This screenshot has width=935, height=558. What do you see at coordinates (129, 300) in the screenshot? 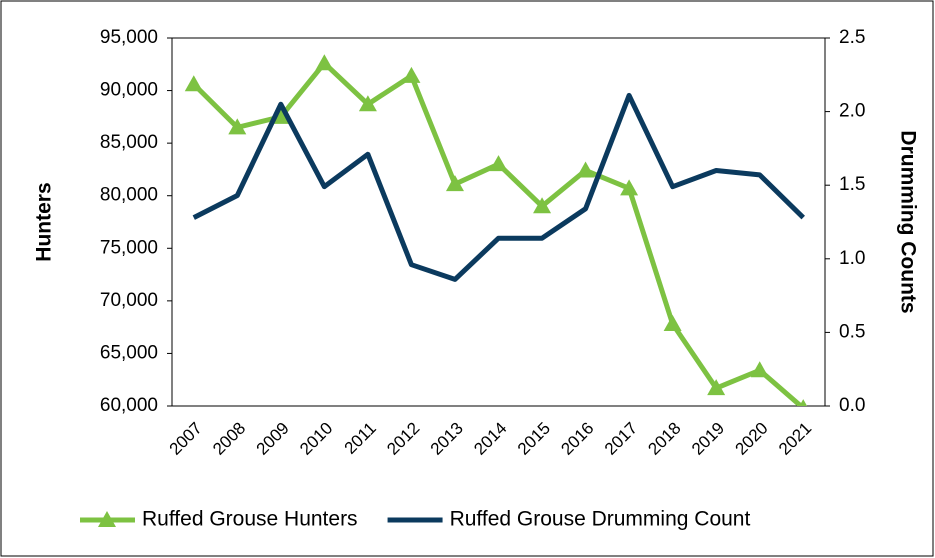
I see `y-tick-label: 70,000` at bounding box center [129, 300].